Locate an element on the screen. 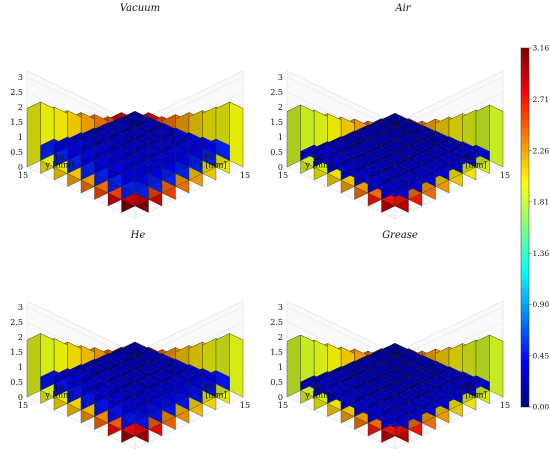 The image size is (550, 462). panel-title: Air is located at coordinates (402, 8).